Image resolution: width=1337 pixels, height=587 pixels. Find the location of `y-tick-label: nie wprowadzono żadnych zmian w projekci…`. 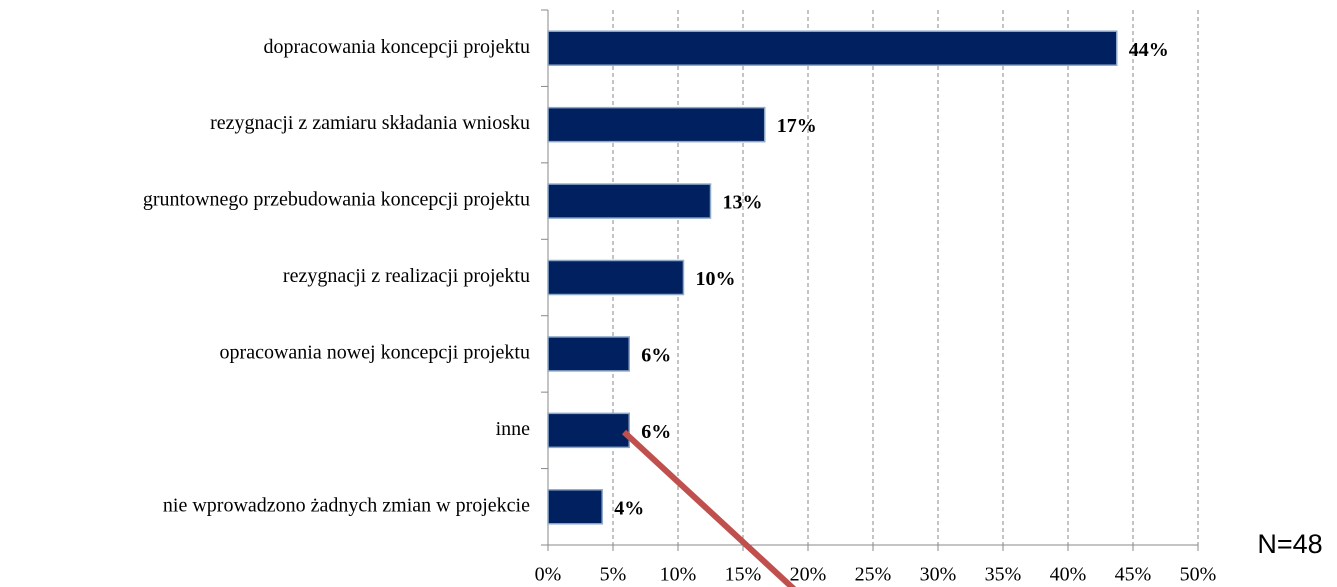

y-tick-label: nie wprowadzono żadnych zmian w projekci… is located at coordinates (346, 505).